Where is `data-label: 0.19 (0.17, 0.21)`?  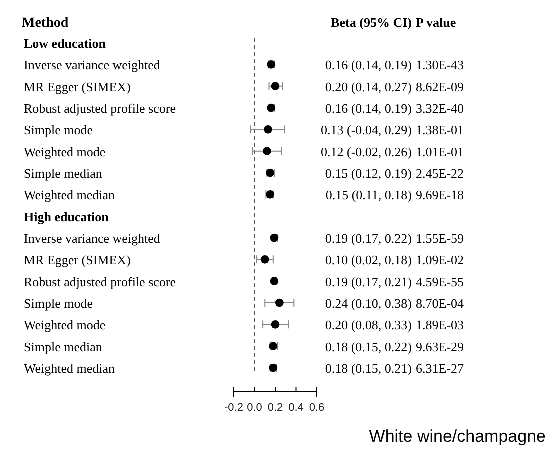 data-label: 0.19 (0.17, 0.21) is located at coordinates (368, 282).